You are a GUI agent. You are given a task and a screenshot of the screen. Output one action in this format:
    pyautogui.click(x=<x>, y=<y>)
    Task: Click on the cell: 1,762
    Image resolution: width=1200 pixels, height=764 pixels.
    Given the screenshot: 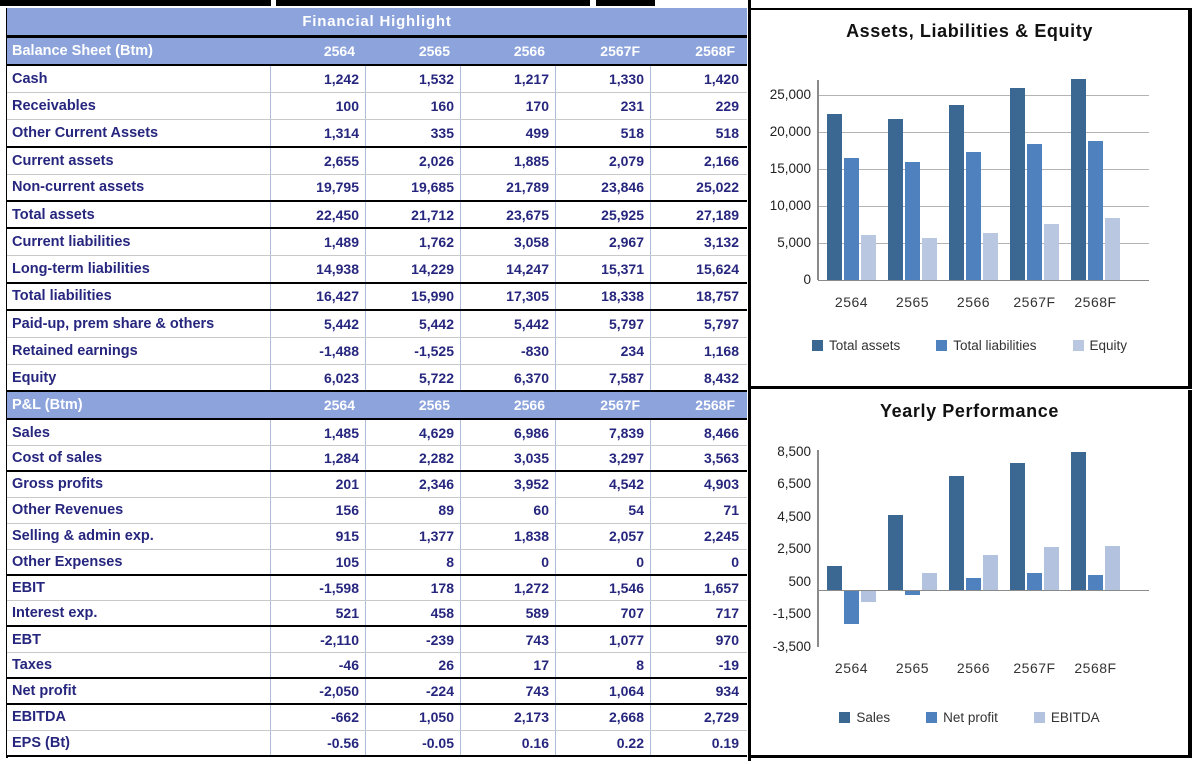 What is the action you would take?
    pyautogui.click(x=412, y=242)
    